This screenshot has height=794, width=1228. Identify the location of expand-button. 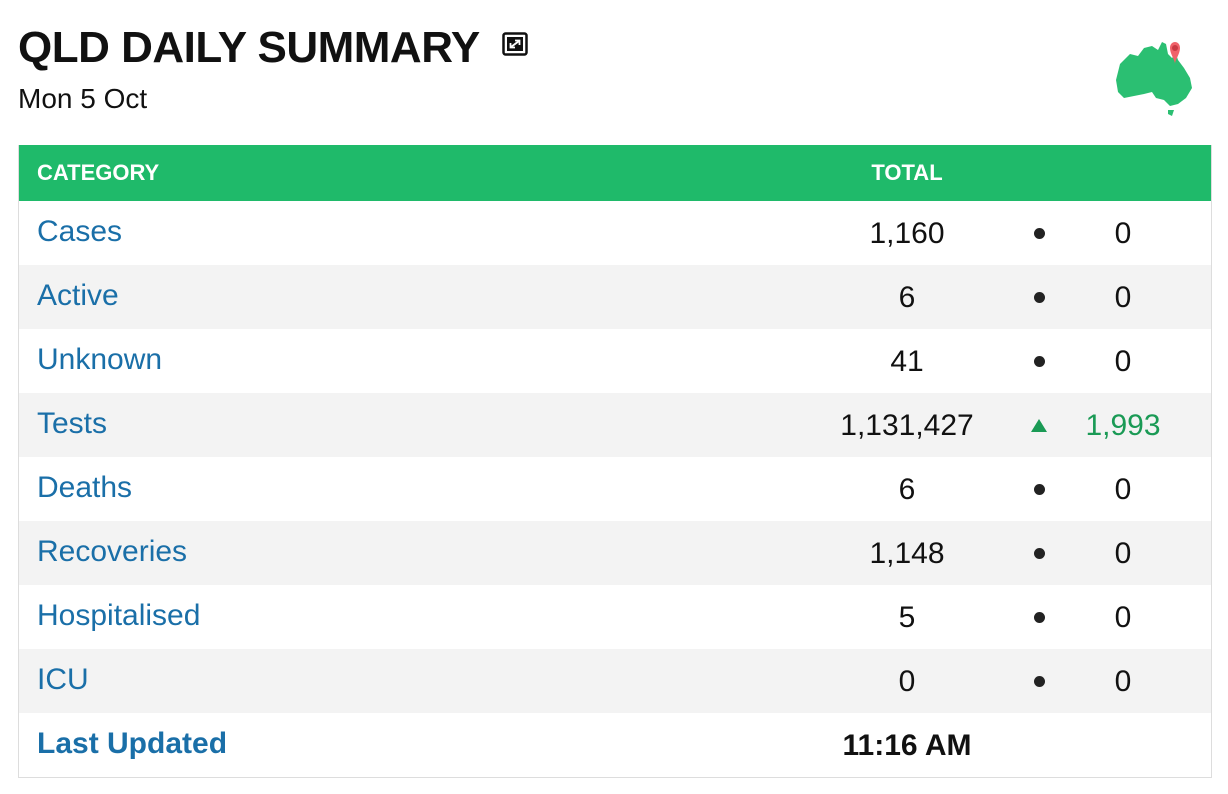
(514, 44).